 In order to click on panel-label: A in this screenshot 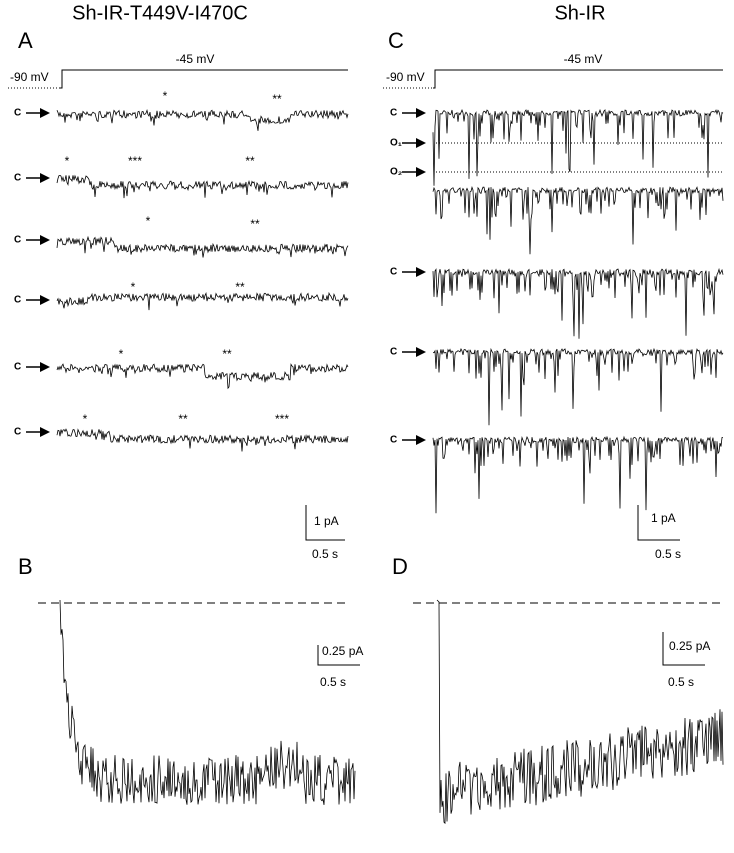, I will do `click(25, 40)`.